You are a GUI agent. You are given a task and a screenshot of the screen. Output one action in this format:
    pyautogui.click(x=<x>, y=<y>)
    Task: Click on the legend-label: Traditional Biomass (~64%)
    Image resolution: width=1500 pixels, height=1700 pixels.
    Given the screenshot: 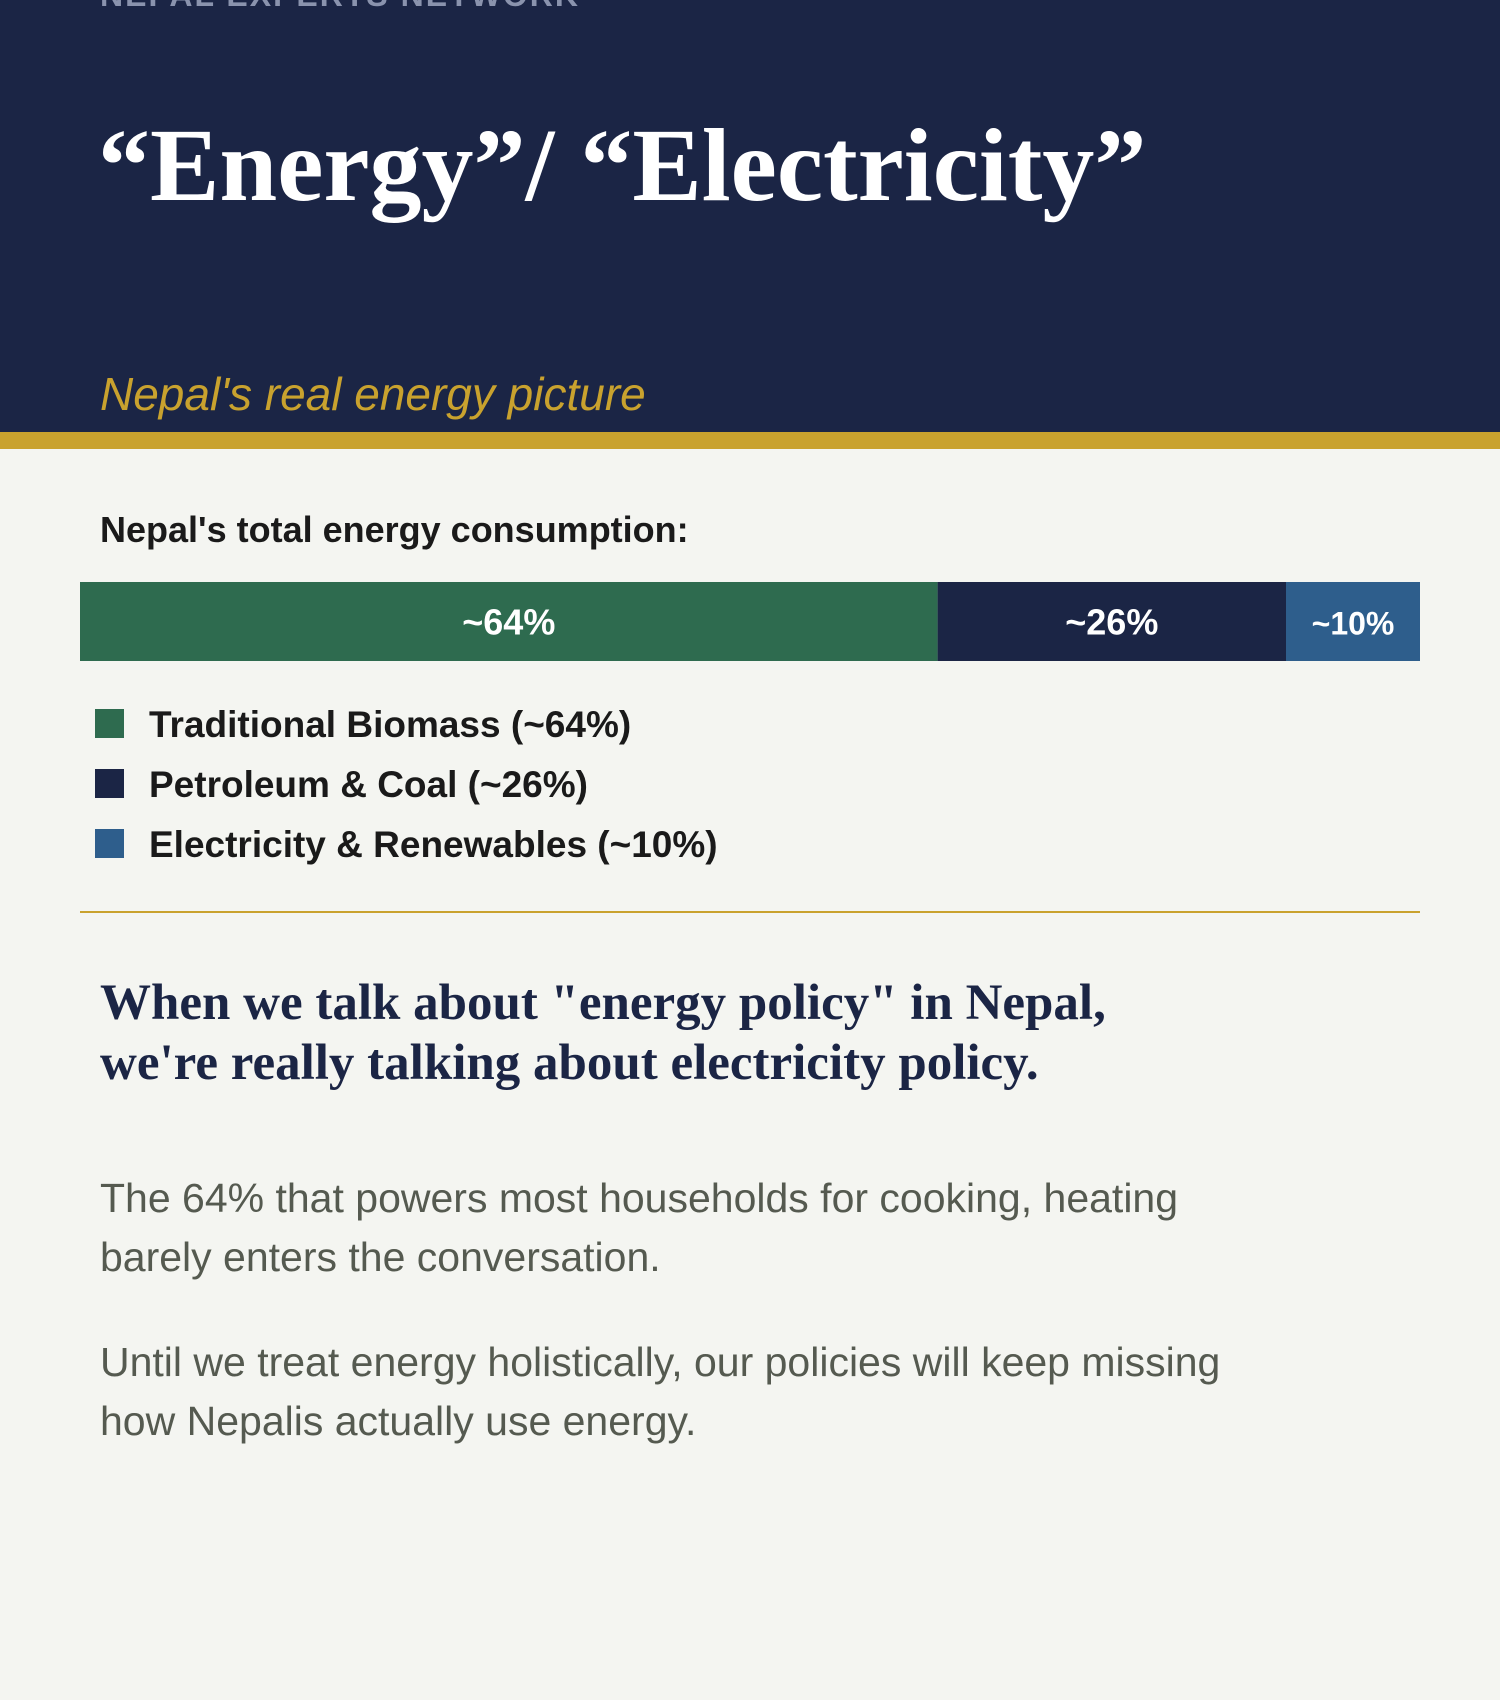 What is the action you would take?
    pyautogui.click(x=390, y=724)
    